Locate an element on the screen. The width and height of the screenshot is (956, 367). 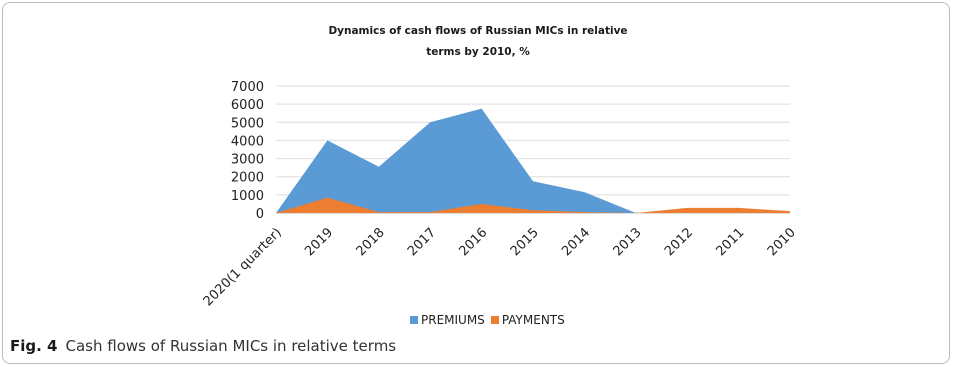
x-tick-label: 2016 is located at coordinates (473, 242).